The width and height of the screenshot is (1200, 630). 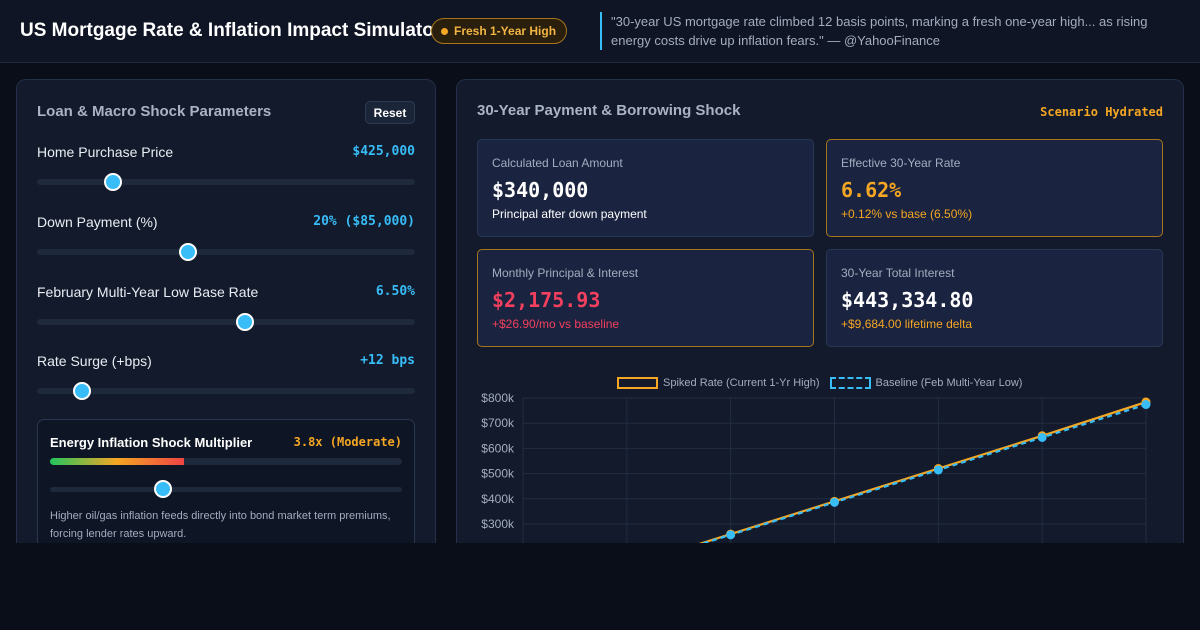 What do you see at coordinates (949, 383) in the screenshot?
I see `legend-baseline-label: Baseline (Feb Multi-Year Low)` at bounding box center [949, 383].